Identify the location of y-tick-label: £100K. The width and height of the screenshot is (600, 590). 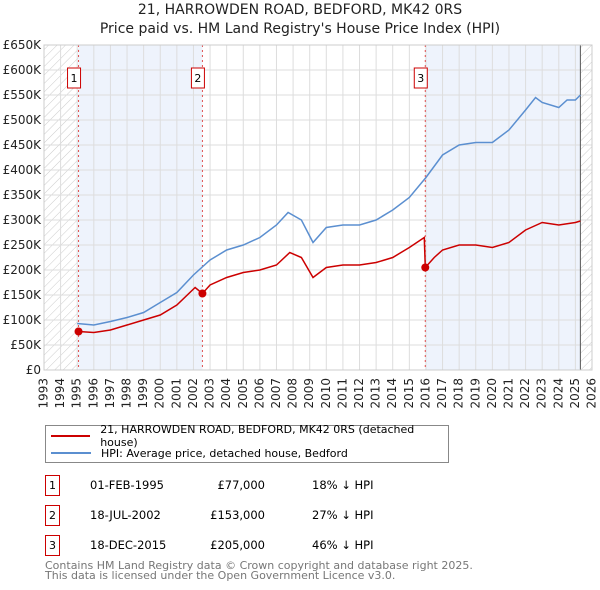
(23, 320).